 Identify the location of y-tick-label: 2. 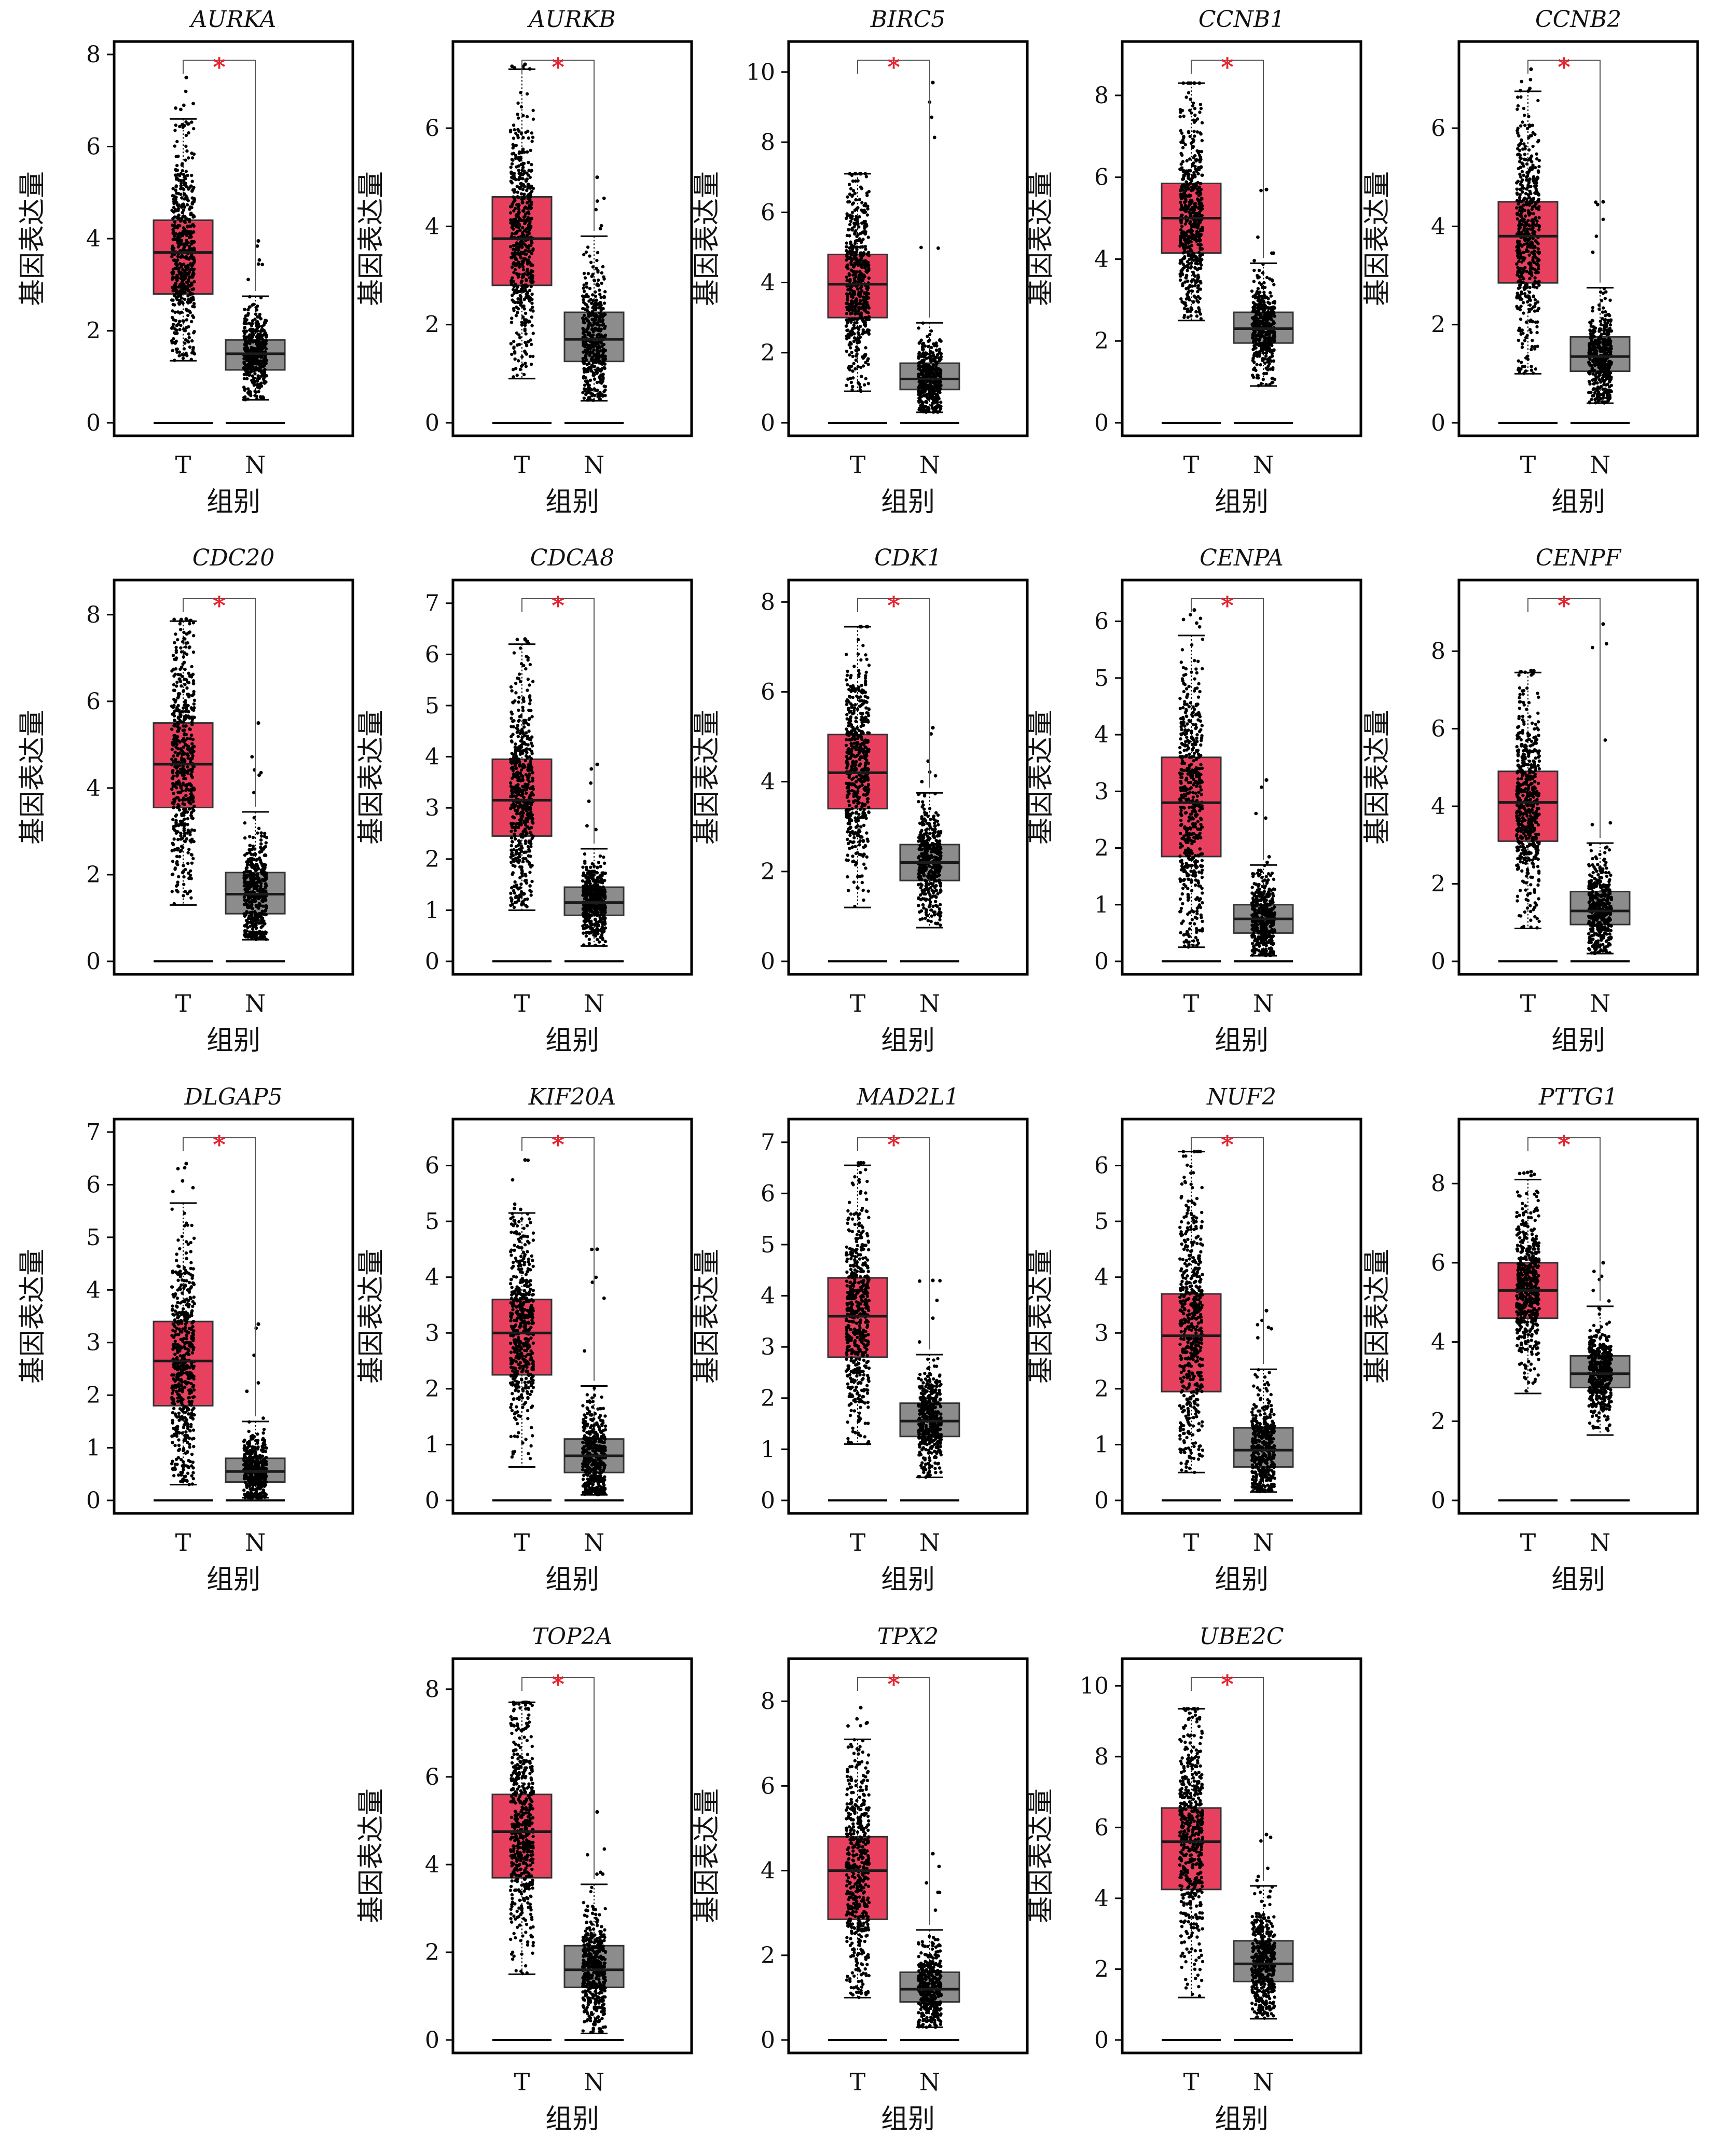
(1102, 341).